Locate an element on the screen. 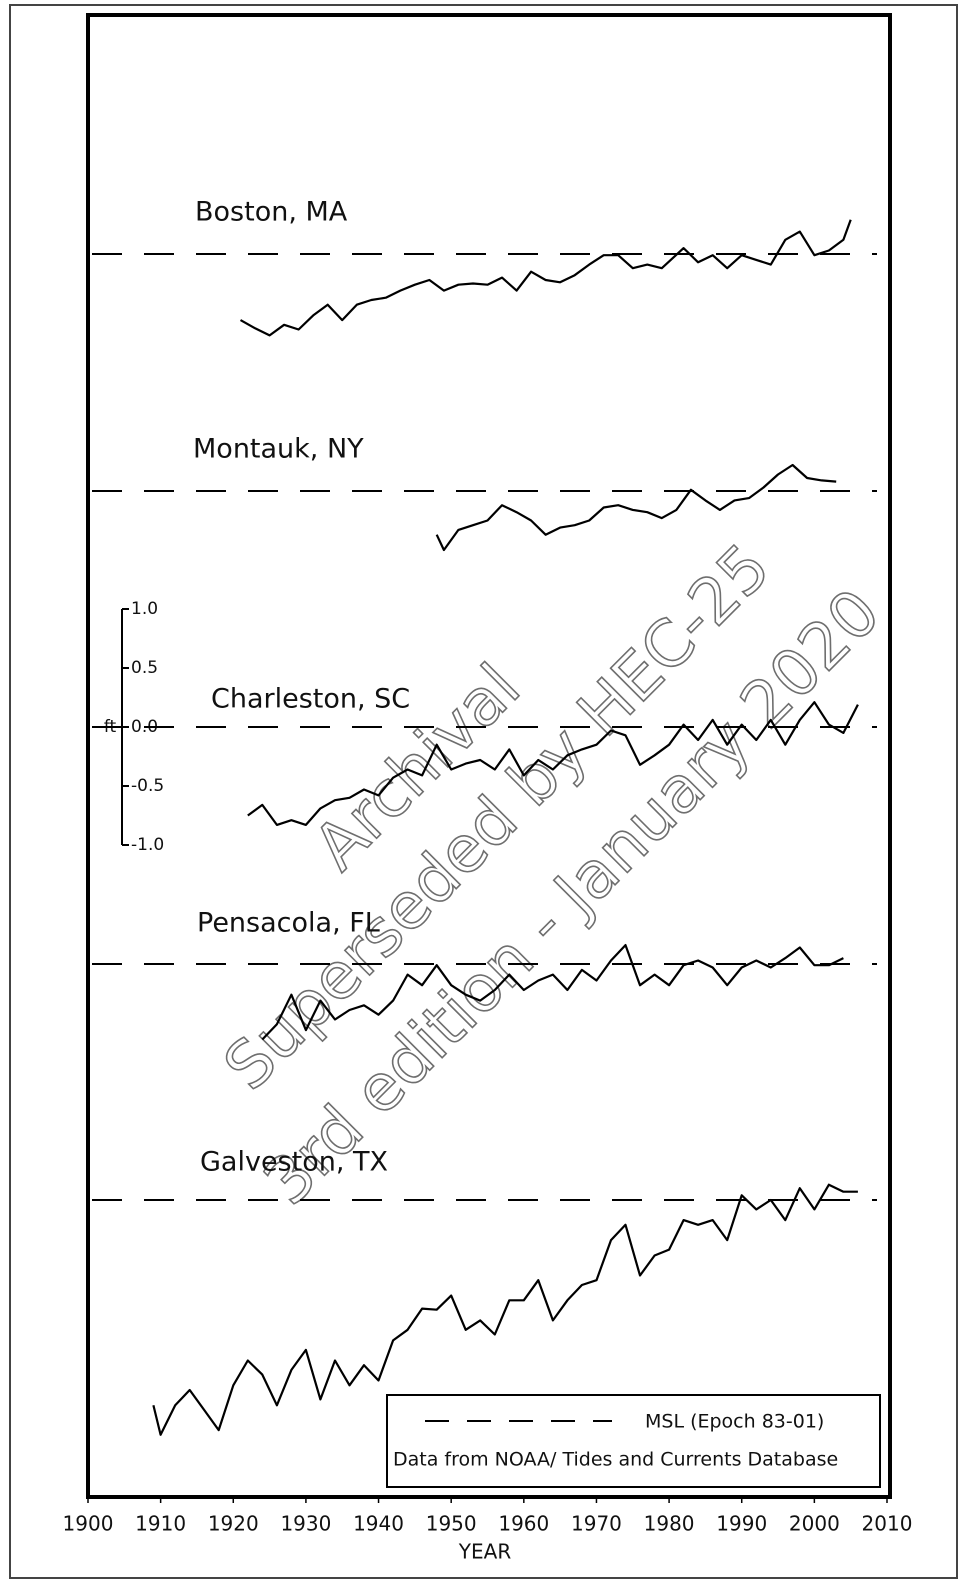  x-tick-label: 1940 is located at coordinates (378, 1524).